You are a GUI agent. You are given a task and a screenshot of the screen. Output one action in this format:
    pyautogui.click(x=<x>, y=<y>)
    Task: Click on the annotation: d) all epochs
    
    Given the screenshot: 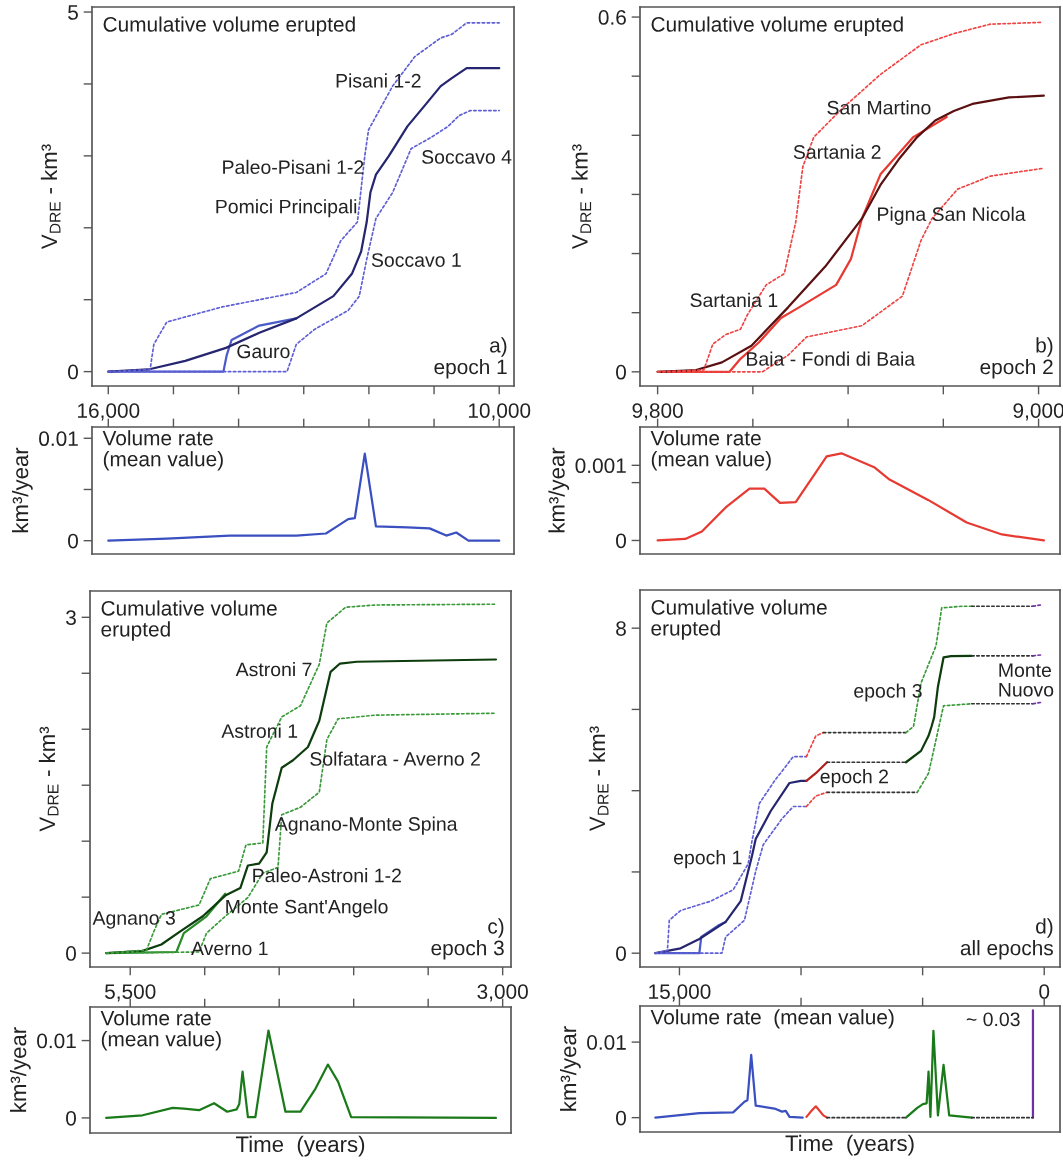 What is the action you would take?
    pyautogui.click(x=1006, y=939)
    